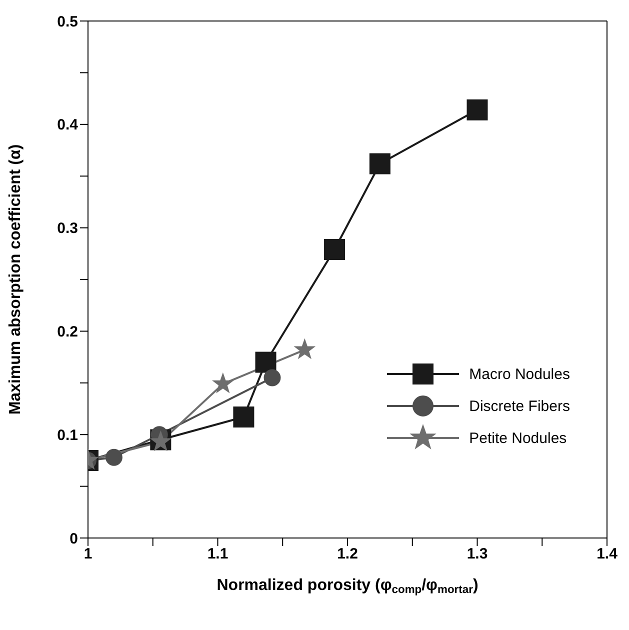 This screenshot has height=630, width=629. I want to click on y-tick-label: 0.5, so click(67, 21).